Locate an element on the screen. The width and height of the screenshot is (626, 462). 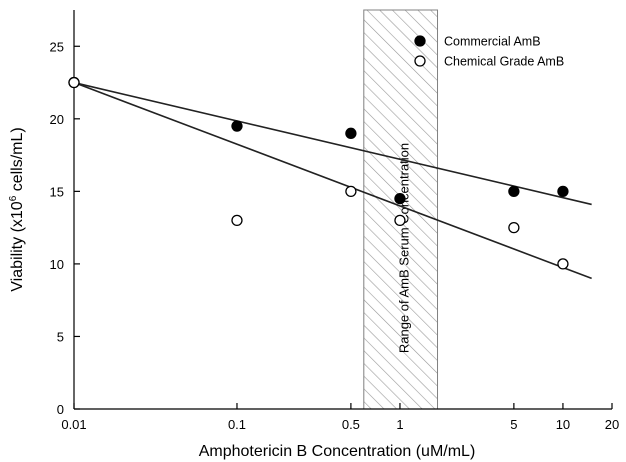
y-axis-title-superscript: 6 is located at coordinates (13, 198).